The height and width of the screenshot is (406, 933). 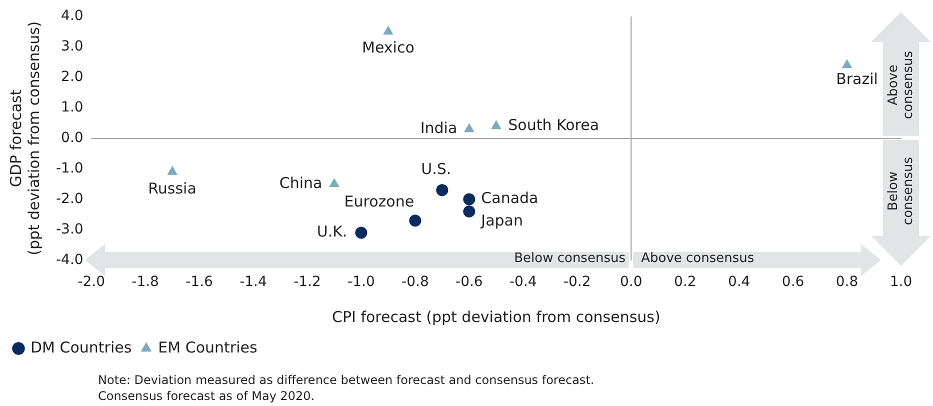 What do you see at coordinates (145, 282) in the screenshot?
I see `x-tick-label: -1.8` at bounding box center [145, 282].